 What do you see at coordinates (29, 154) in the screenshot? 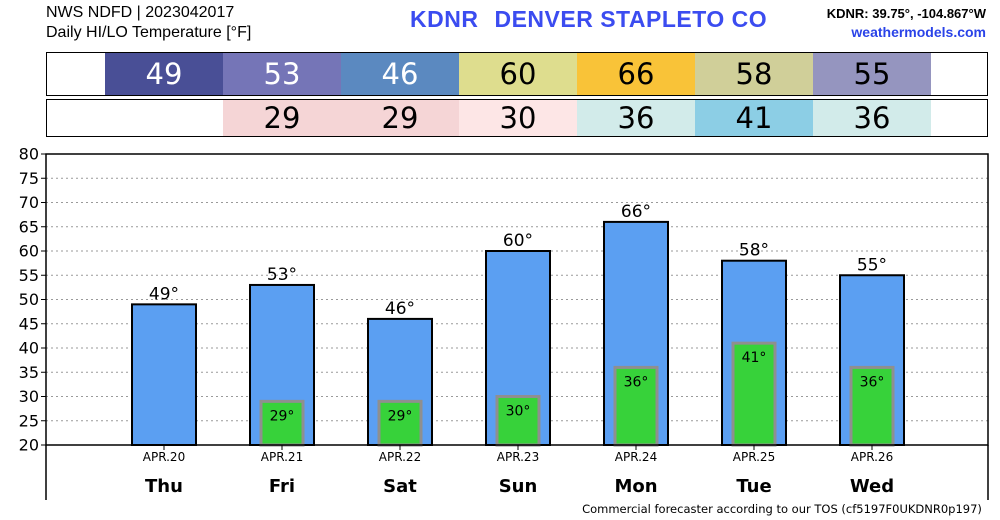
I see `y-tick-label: 80` at bounding box center [29, 154].